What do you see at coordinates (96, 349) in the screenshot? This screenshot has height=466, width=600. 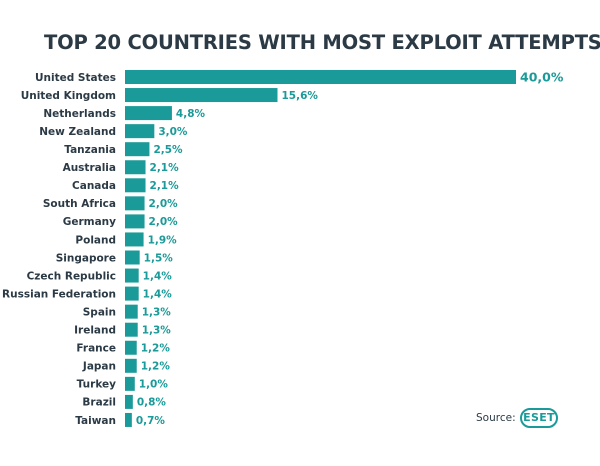 I see `category-label: France` at bounding box center [96, 349].